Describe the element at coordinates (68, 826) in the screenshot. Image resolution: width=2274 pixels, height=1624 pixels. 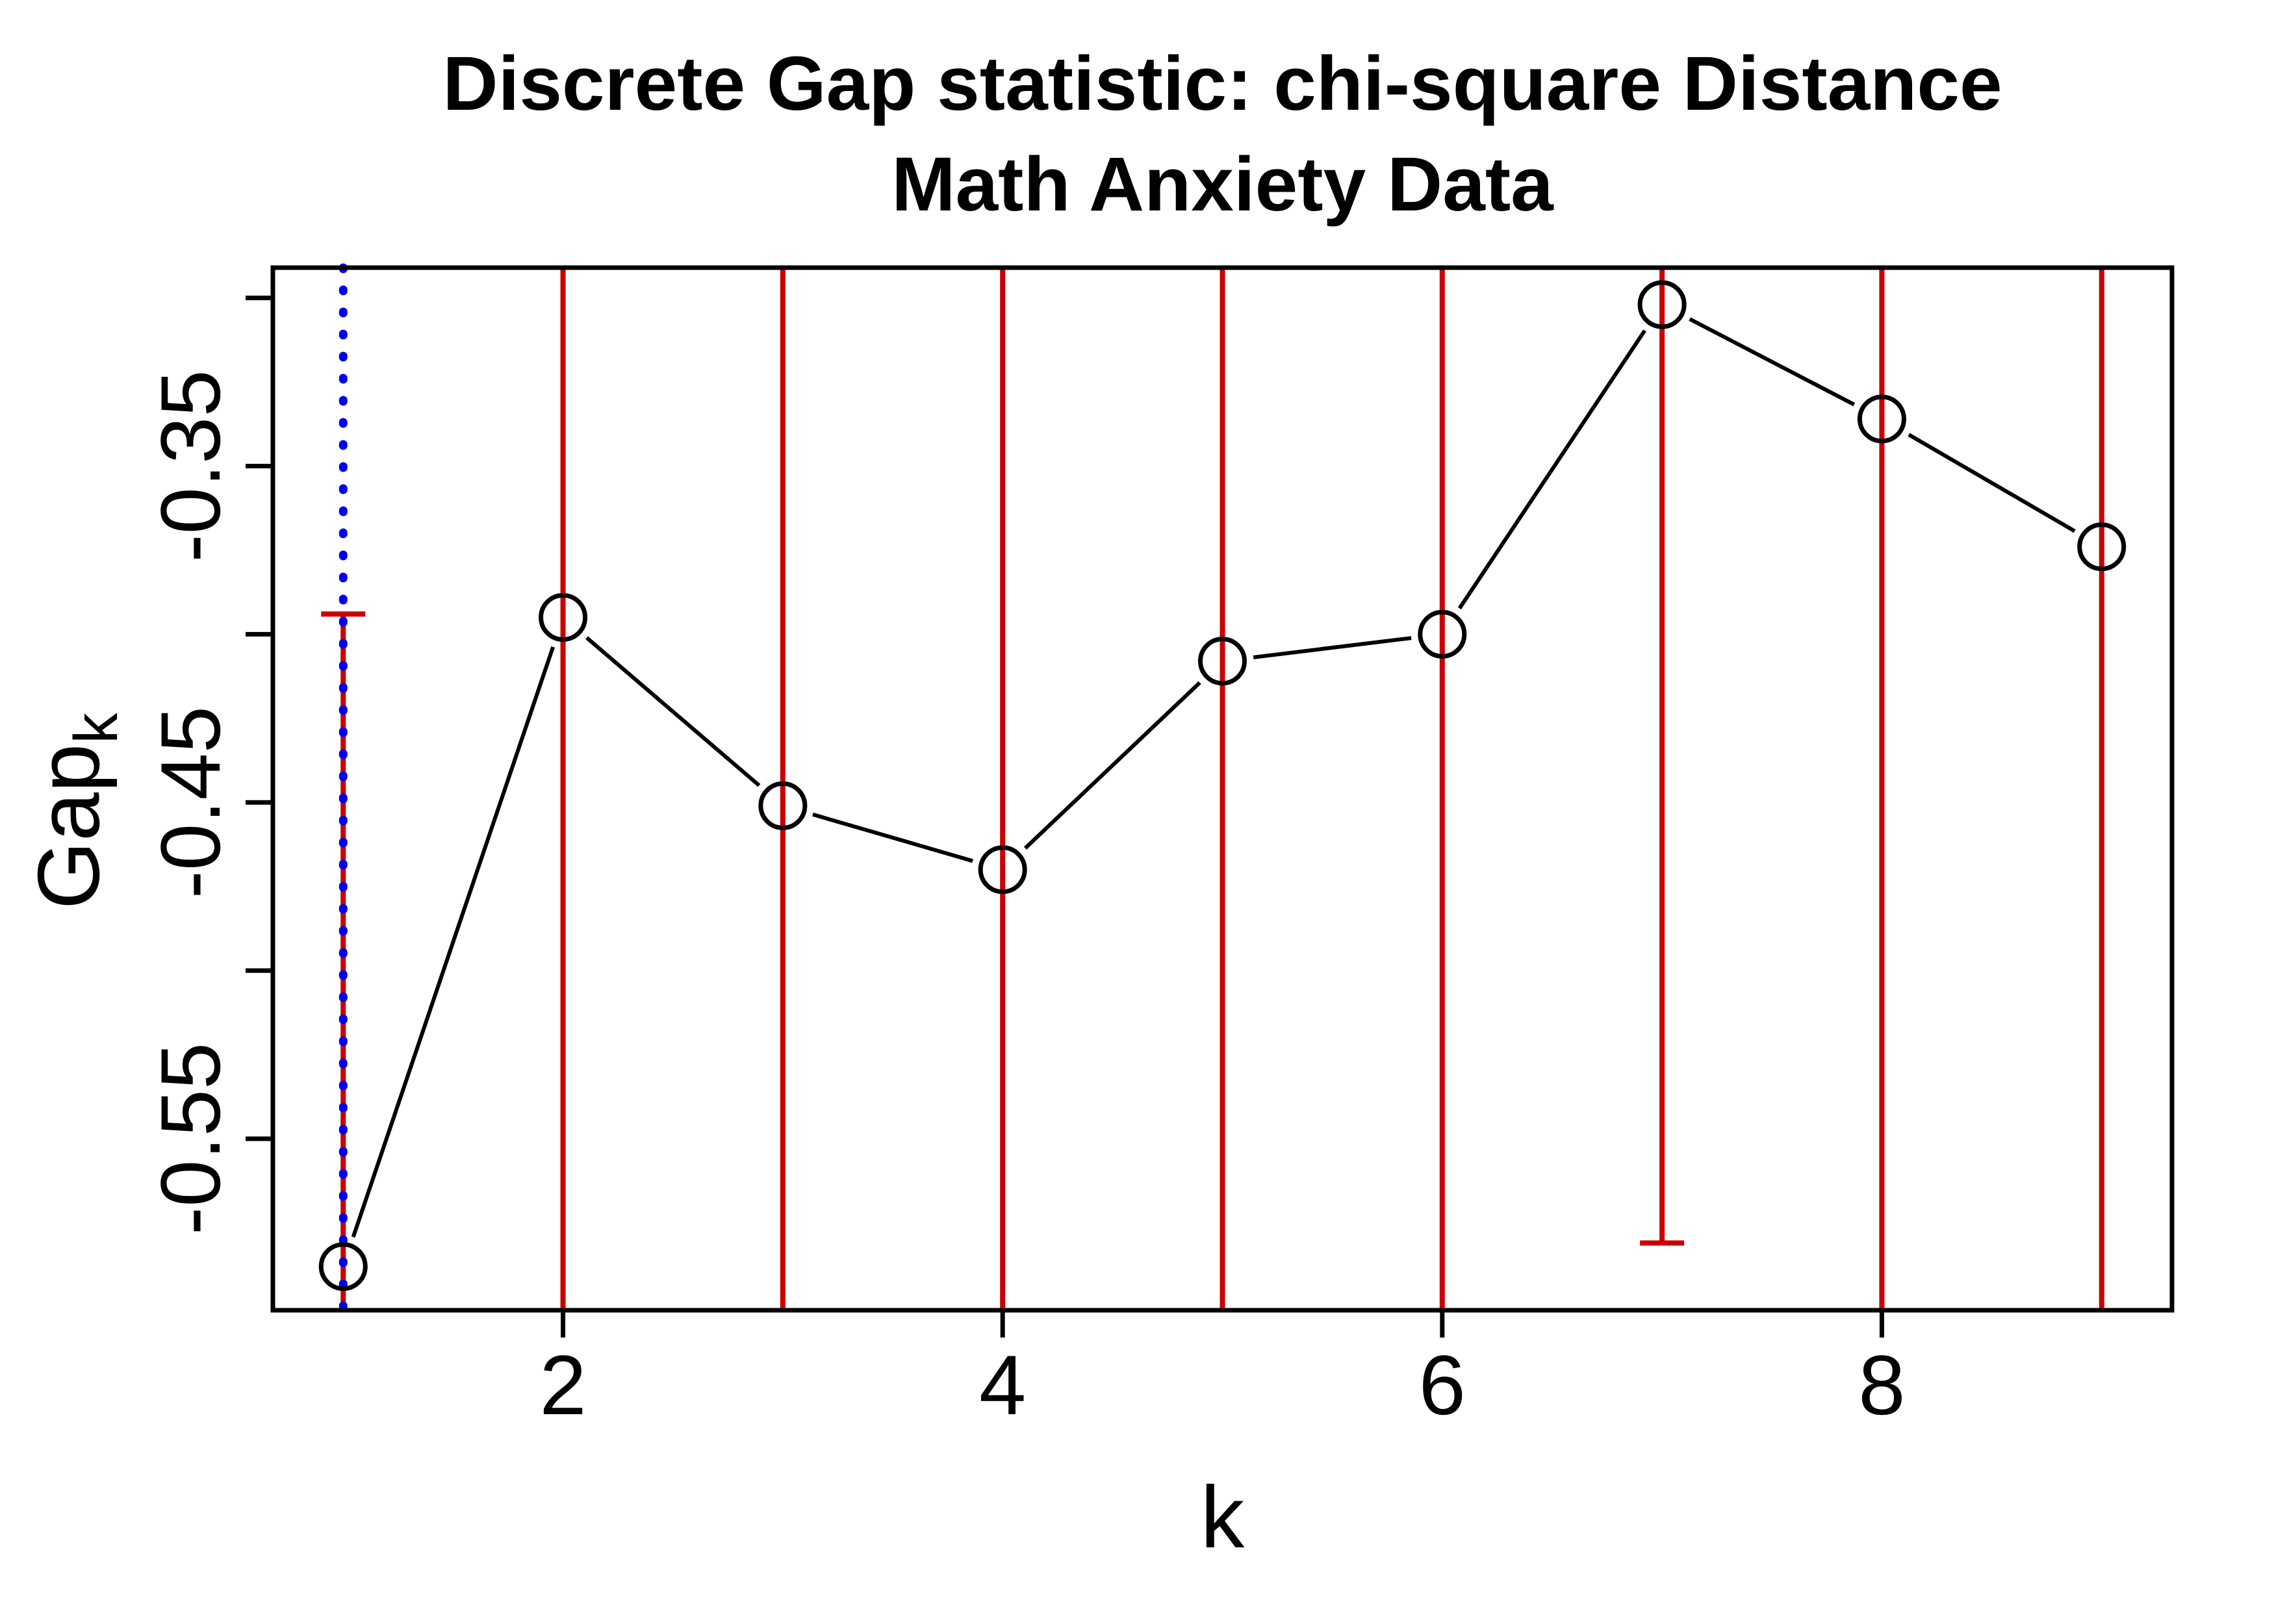
I see `y-axis-label-main: Gap` at that location.